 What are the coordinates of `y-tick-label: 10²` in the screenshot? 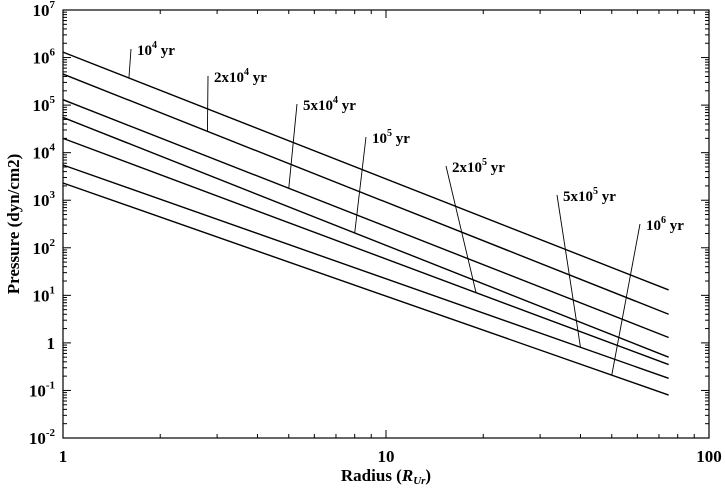 It's located at (44, 247).